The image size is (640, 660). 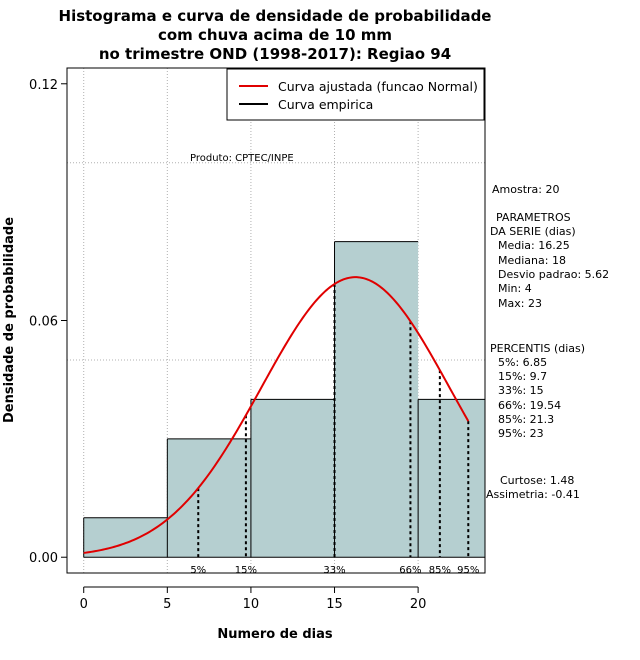 I want to click on stat-p66: 66%: 19.54, so click(x=529, y=405).